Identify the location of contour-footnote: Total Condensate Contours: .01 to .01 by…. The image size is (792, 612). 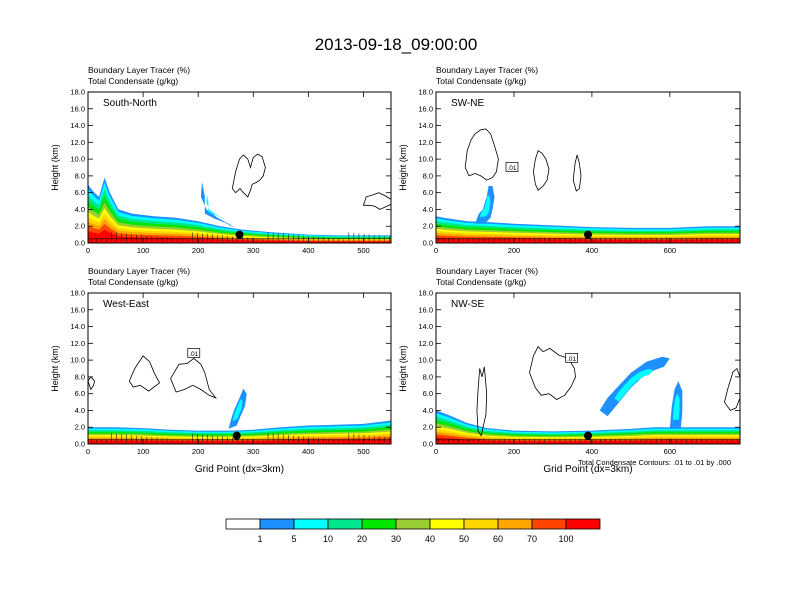
(654, 462).